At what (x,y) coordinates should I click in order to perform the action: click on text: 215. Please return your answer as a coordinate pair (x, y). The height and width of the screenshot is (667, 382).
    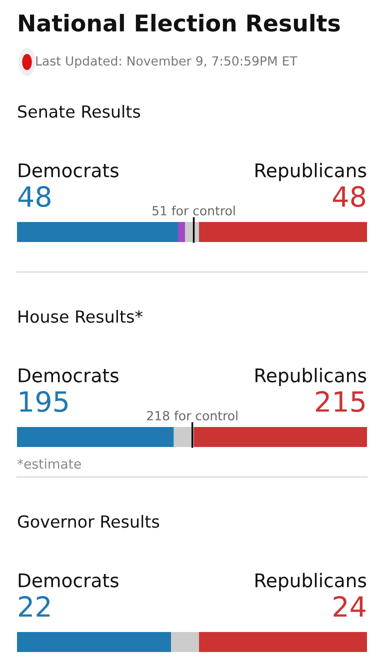
    Looking at the image, I should click on (340, 401).